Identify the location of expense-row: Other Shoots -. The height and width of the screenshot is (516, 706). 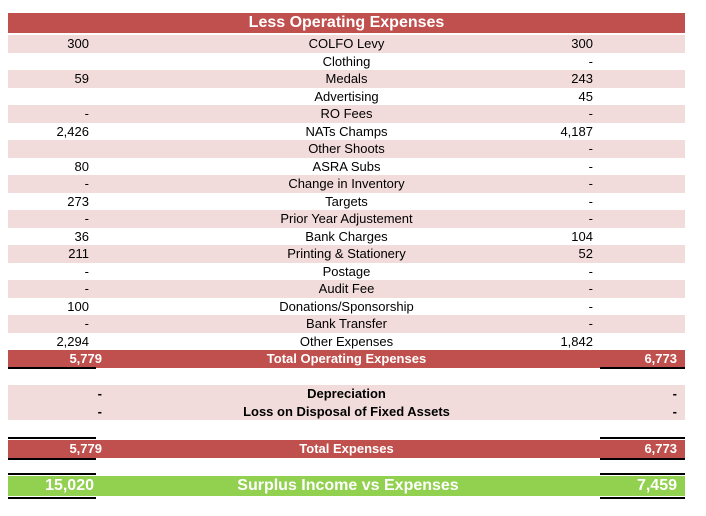
(346, 149).